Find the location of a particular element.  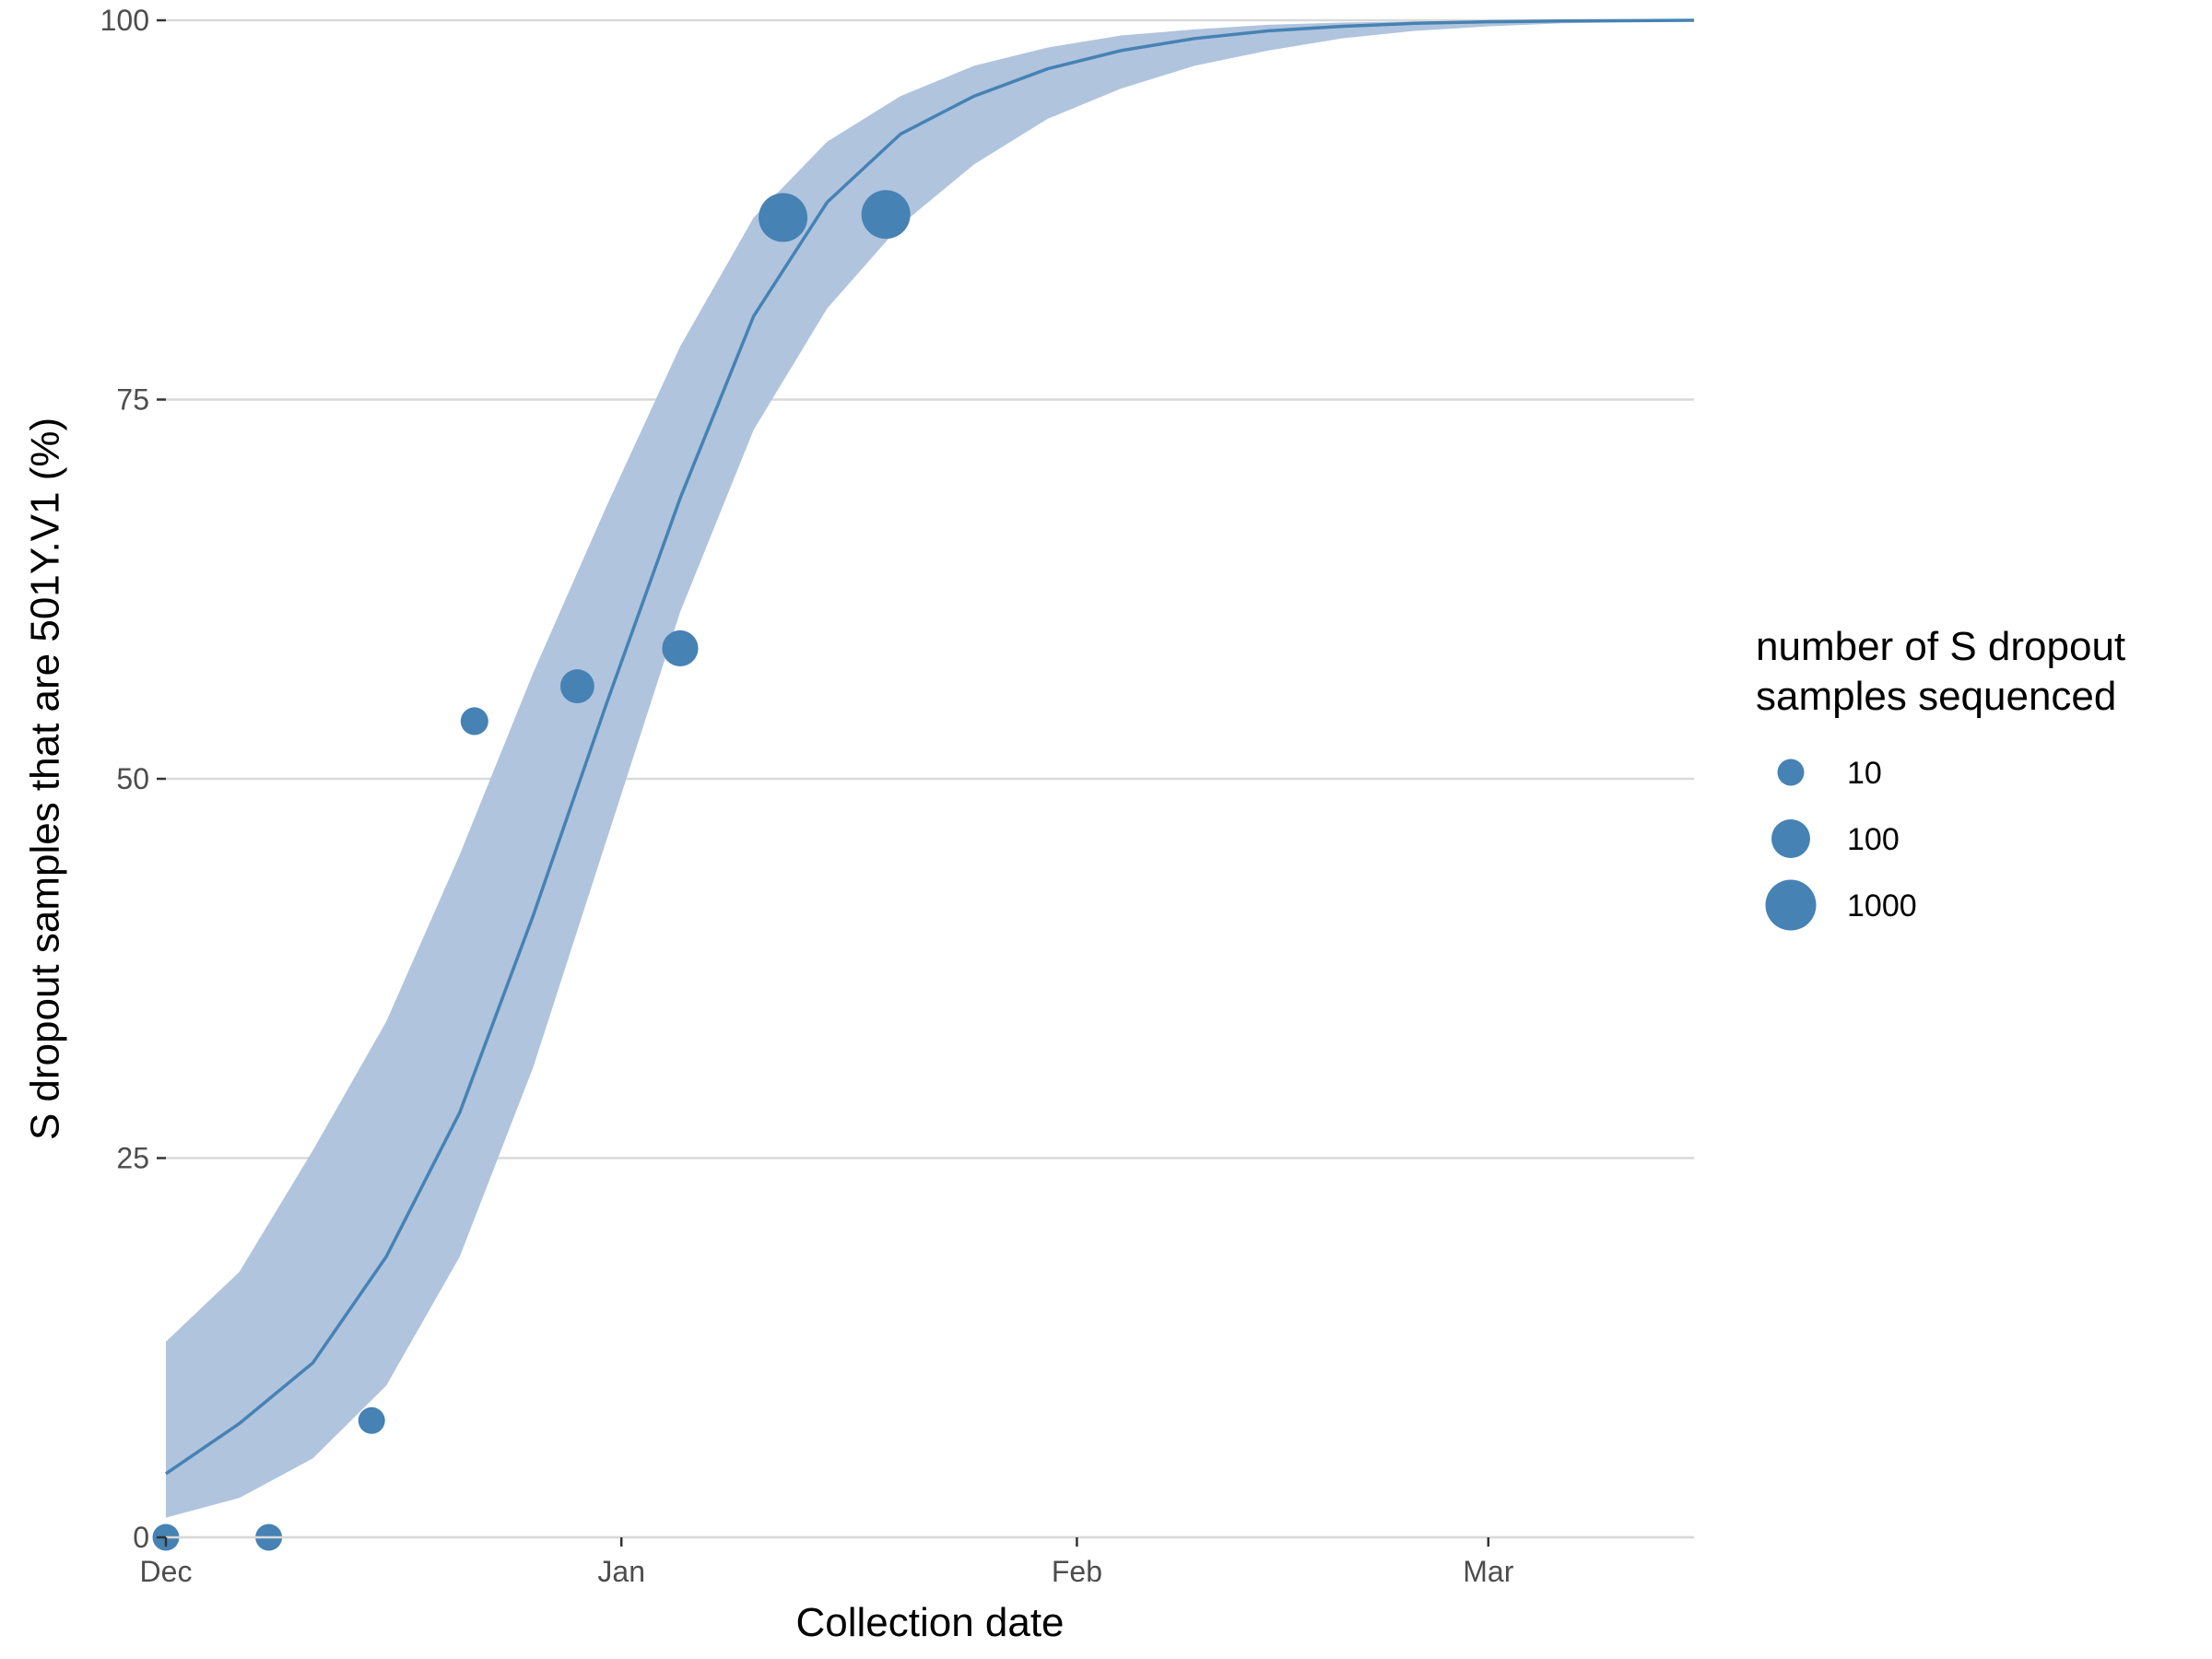

x-tick-label-jan: Jan is located at coordinates (621, 1571).